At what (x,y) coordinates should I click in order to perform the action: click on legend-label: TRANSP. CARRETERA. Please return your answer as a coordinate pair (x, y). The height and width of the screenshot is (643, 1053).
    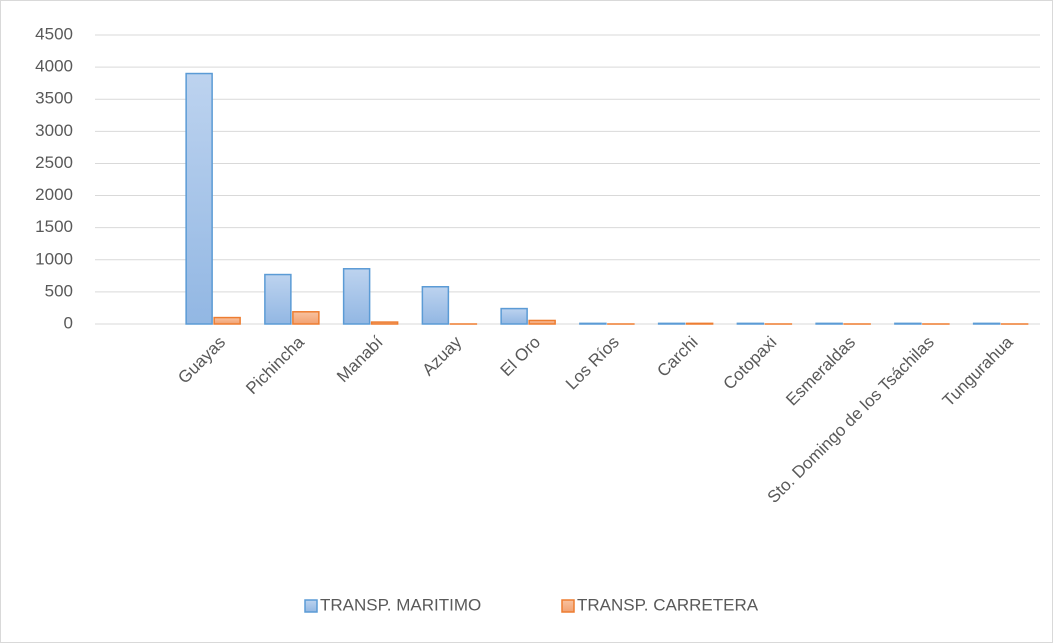
    Looking at the image, I should click on (668, 604).